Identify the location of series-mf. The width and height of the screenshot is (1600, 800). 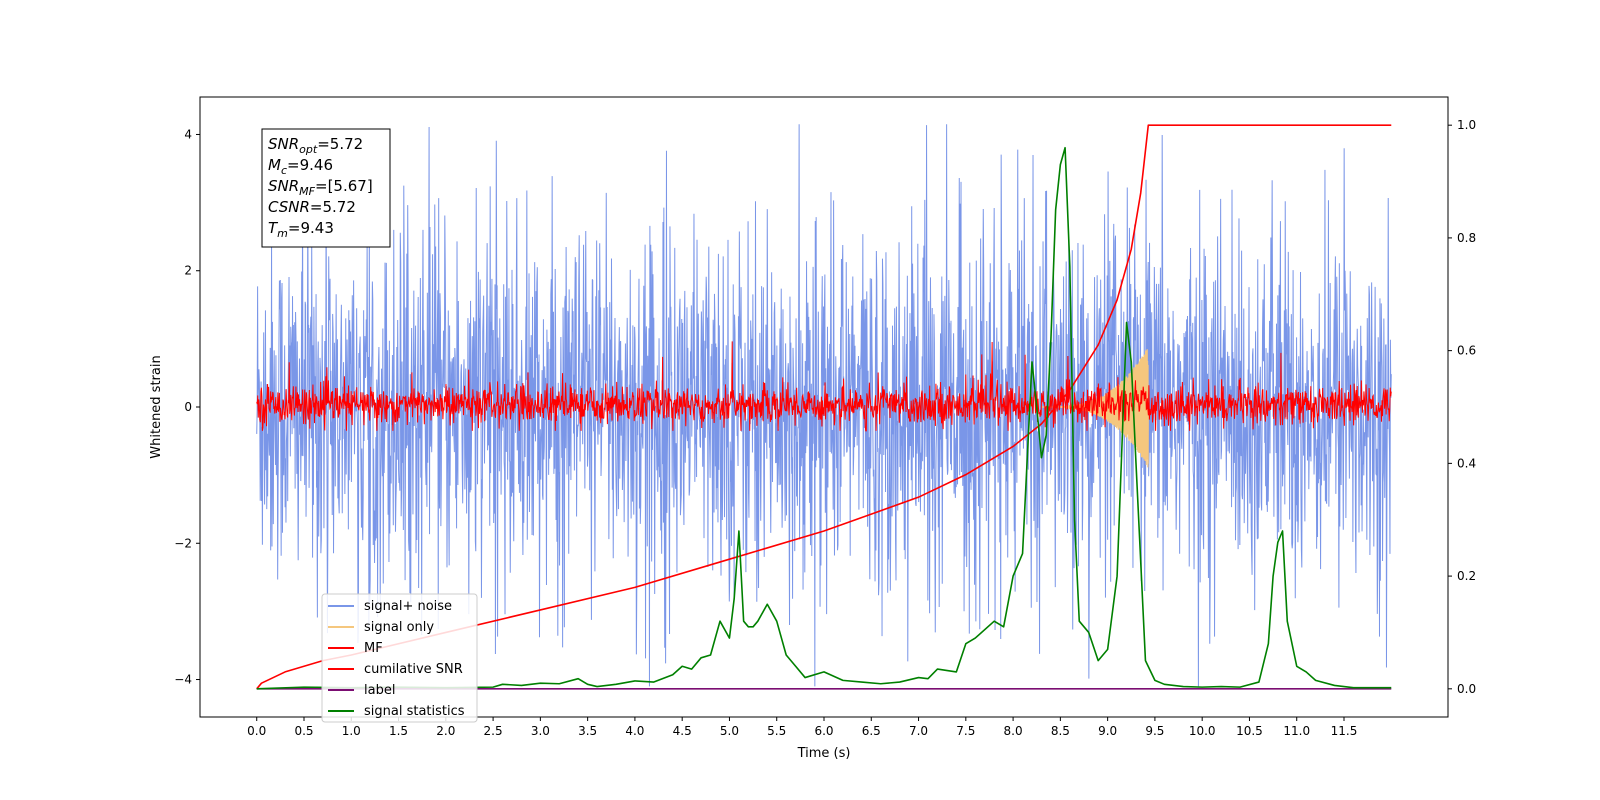
(824, 386).